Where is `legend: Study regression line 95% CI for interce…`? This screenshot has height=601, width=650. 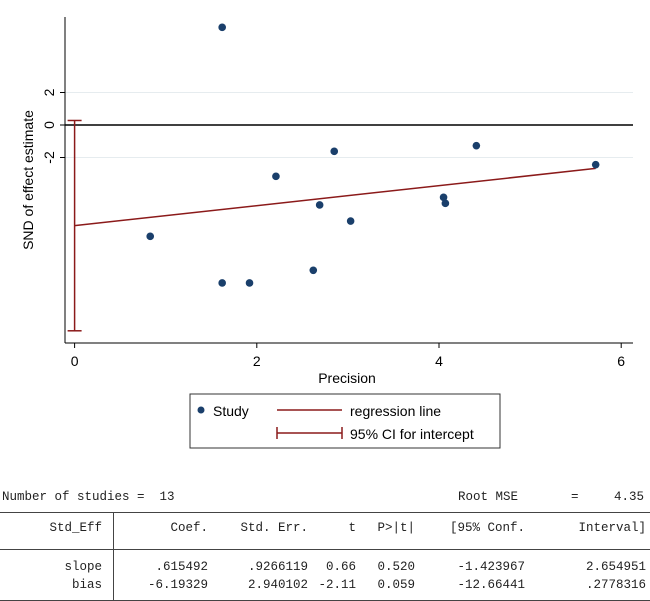
legend: Study regression line 95% CI for interce… is located at coordinates (345, 421).